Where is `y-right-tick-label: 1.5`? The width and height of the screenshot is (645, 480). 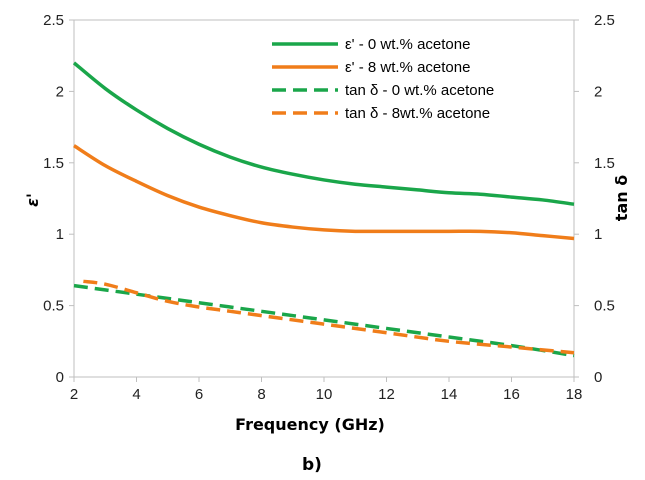
y-right-tick-label: 1.5 is located at coordinates (604, 163).